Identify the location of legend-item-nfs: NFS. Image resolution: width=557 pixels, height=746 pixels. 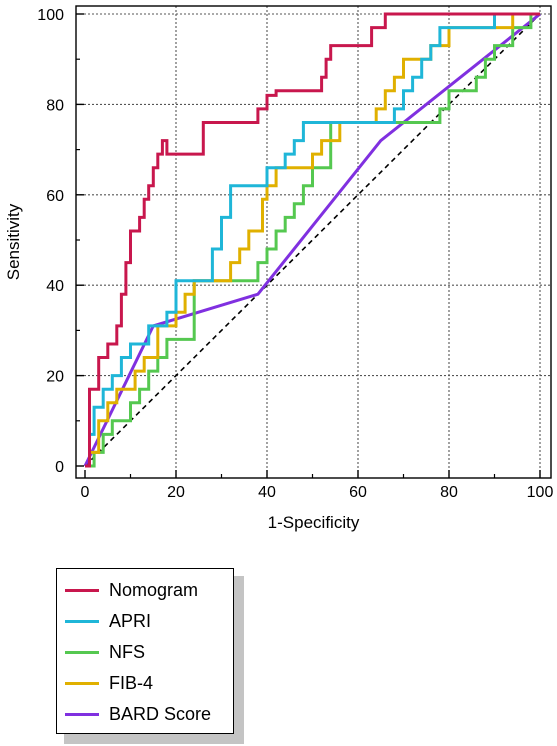
(149, 652).